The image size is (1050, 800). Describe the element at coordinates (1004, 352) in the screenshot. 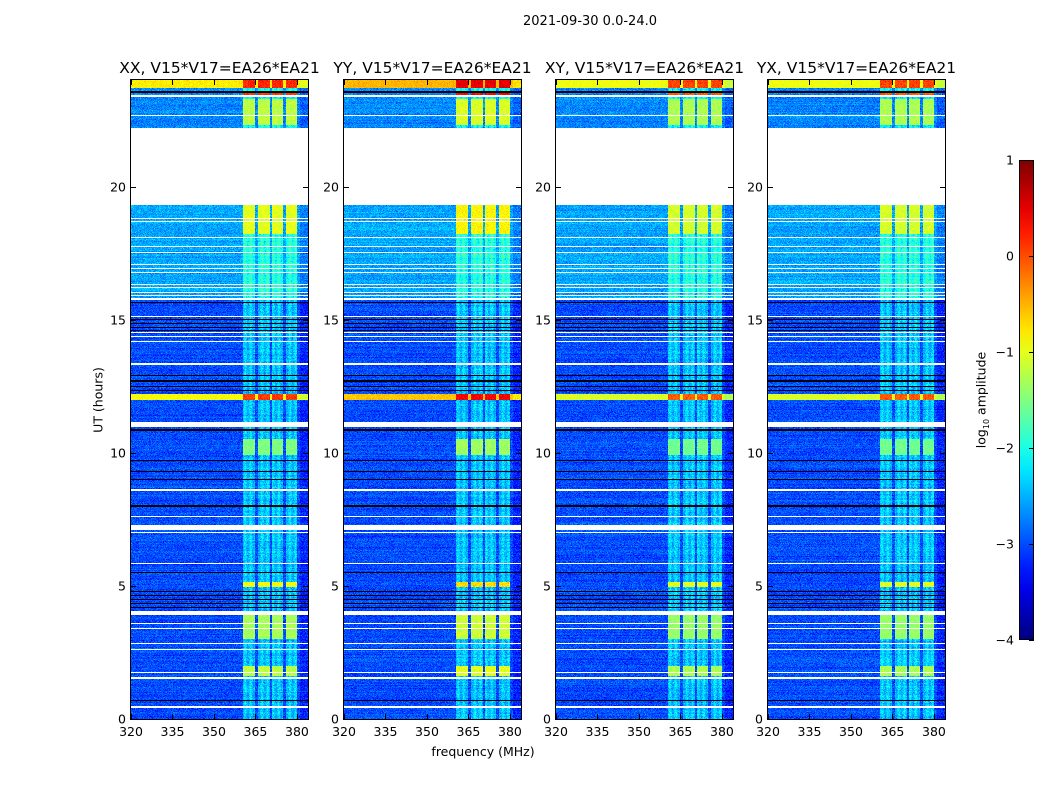

I see `colorbar-tick-label: −1` at that location.